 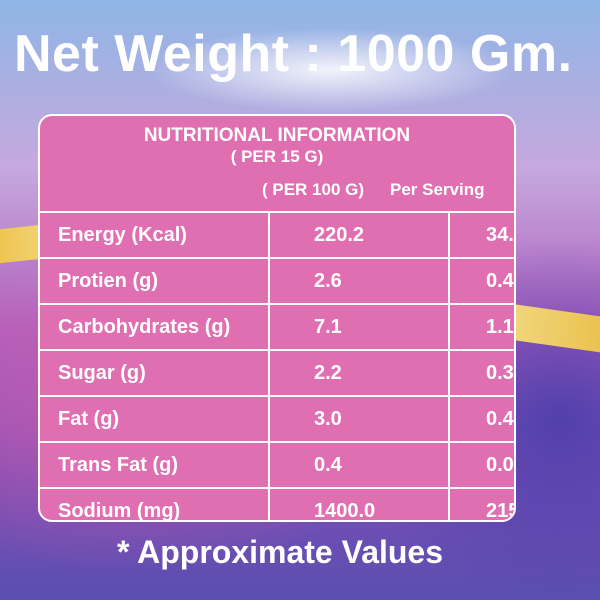 I want to click on table-row: Fat (g) 3.0 0.45, so click(x=277, y=419).